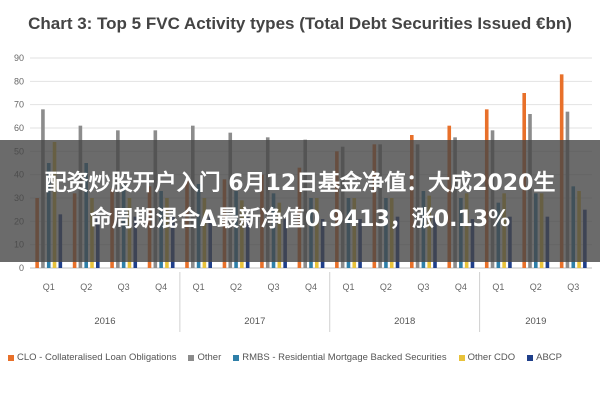 The height and width of the screenshot is (400, 600). I want to click on legend-item: CLO - Collateralised Loan Obligations, so click(92, 357).